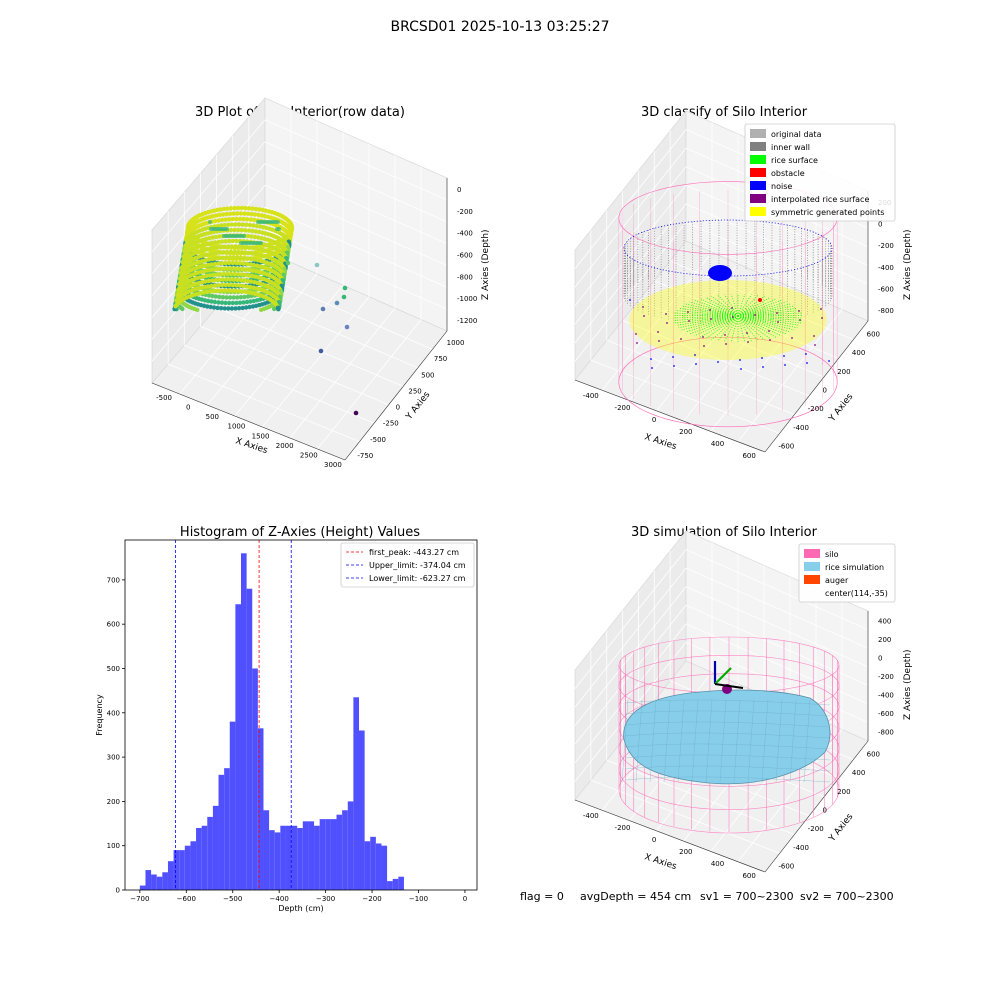 The image size is (1000, 1000). I want to click on z-tick-label: -1000, so click(467, 299).